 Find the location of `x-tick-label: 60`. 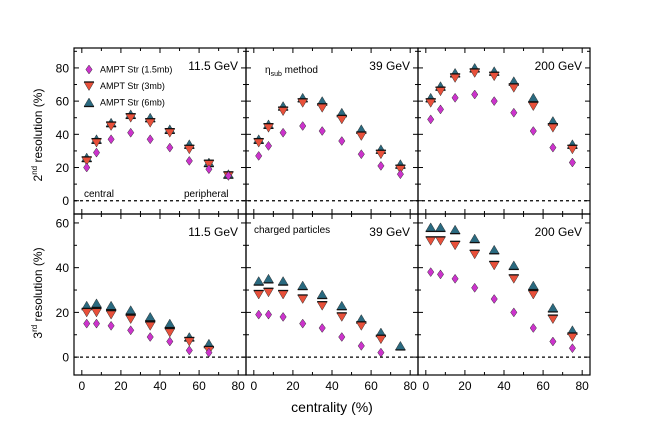

x-tick-label: 60 is located at coordinates (543, 386).